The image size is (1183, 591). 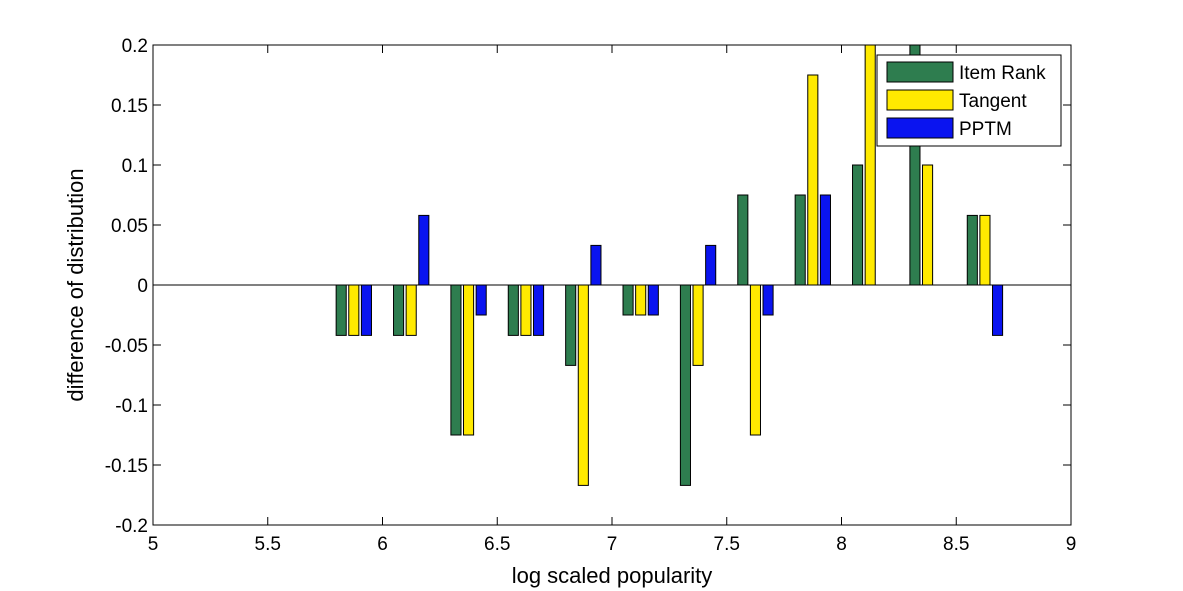 I want to click on legend-entry-label: Item Rank, so click(x=1002, y=73).